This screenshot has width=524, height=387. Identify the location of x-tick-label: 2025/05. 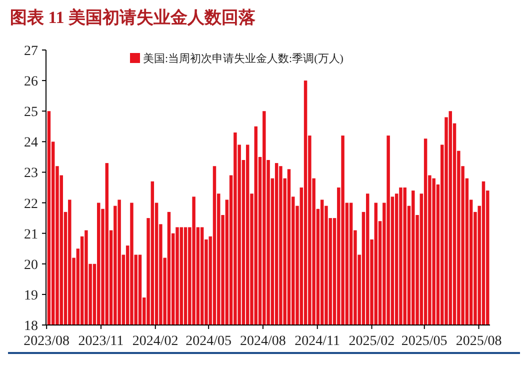
(424, 341).